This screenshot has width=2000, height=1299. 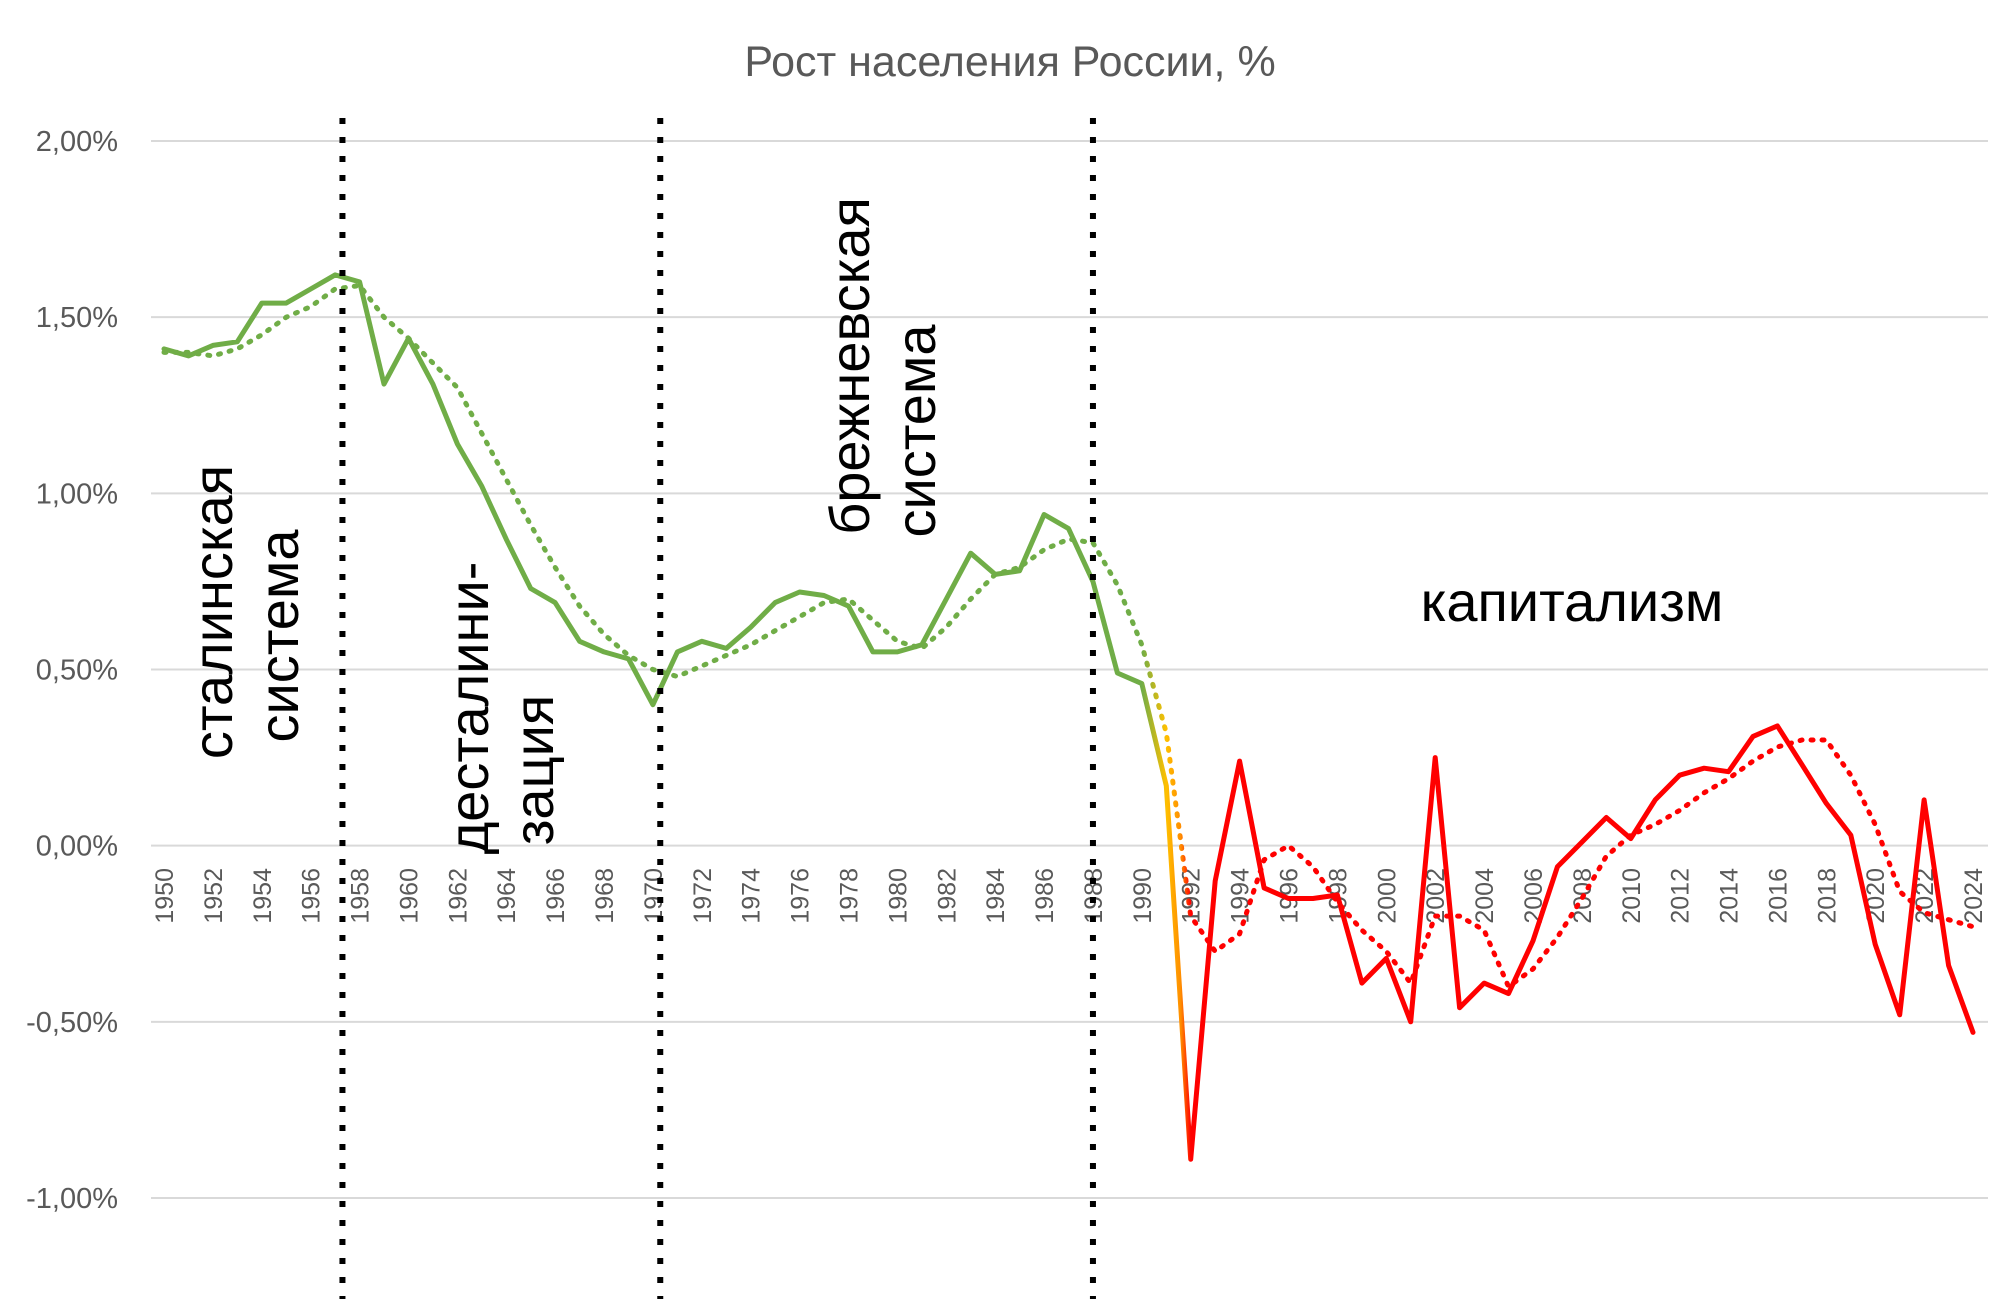 I want to click on x-tick-label: 1968, so click(x=605, y=896).